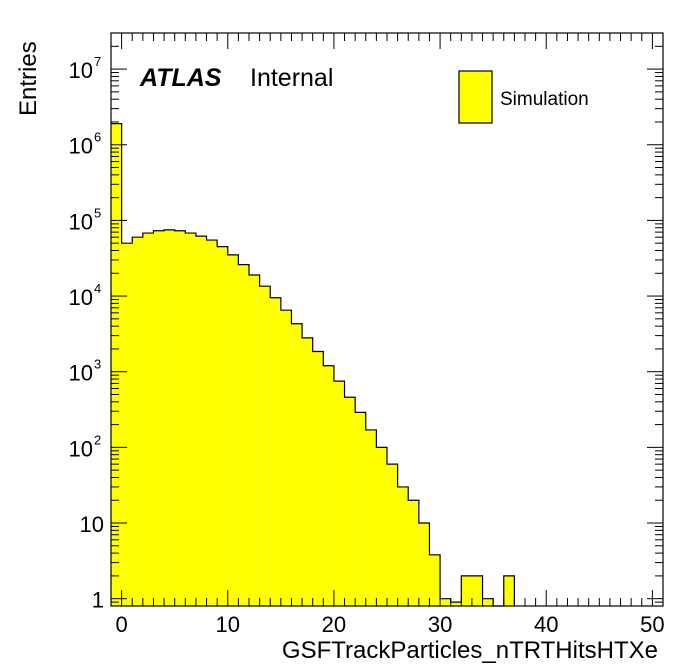  Describe the element at coordinates (389, 624) in the screenshot. I see `x-tick-labels: 0 10 20 30 40 50` at that location.